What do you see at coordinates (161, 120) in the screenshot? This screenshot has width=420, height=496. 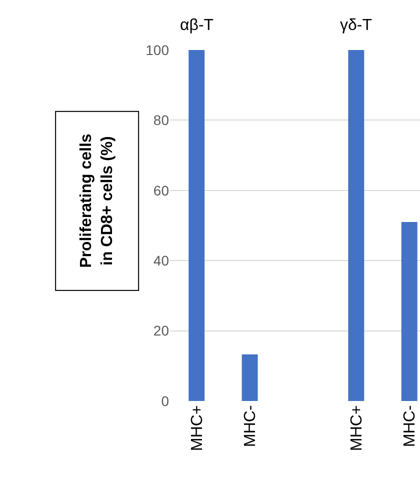 I see `y-tick-label: 80` at bounding box center [161, 120].